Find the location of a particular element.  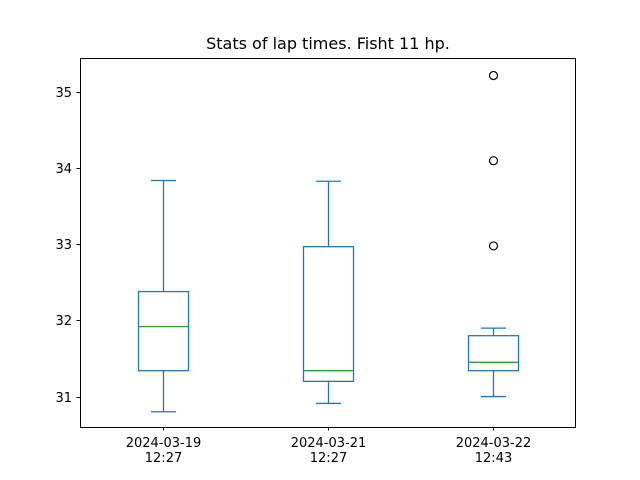

chart-title: Stats of lap times. Fisht 11 hp. is located at coordinates (328, 43).